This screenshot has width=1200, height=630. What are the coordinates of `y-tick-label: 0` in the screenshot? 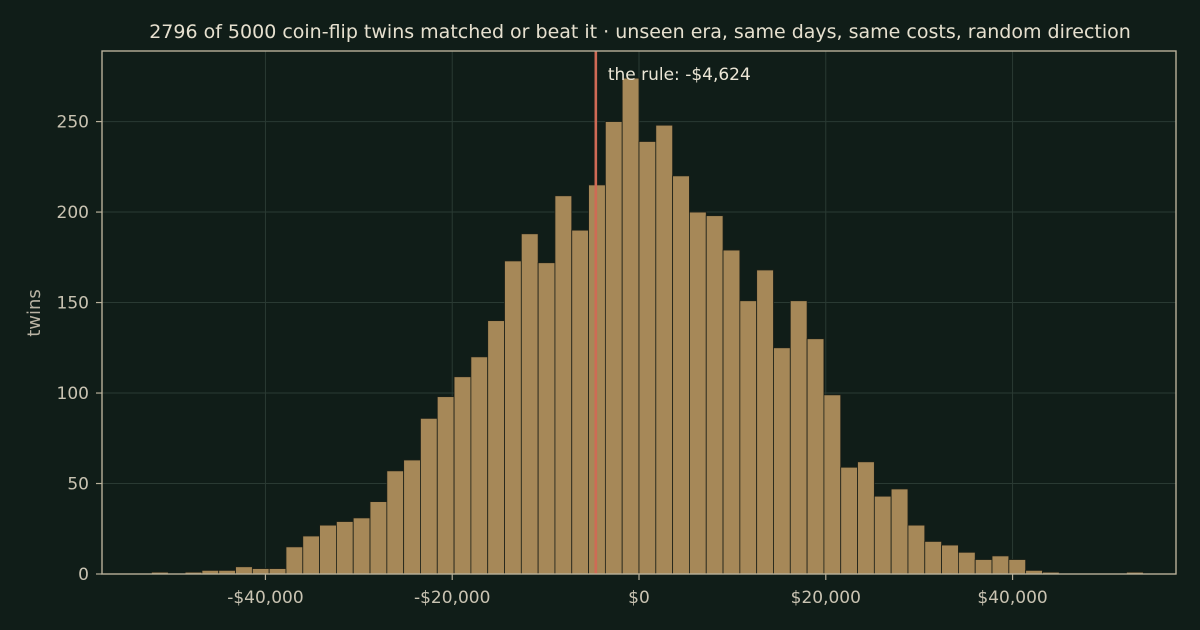 It's located at (83, 575).